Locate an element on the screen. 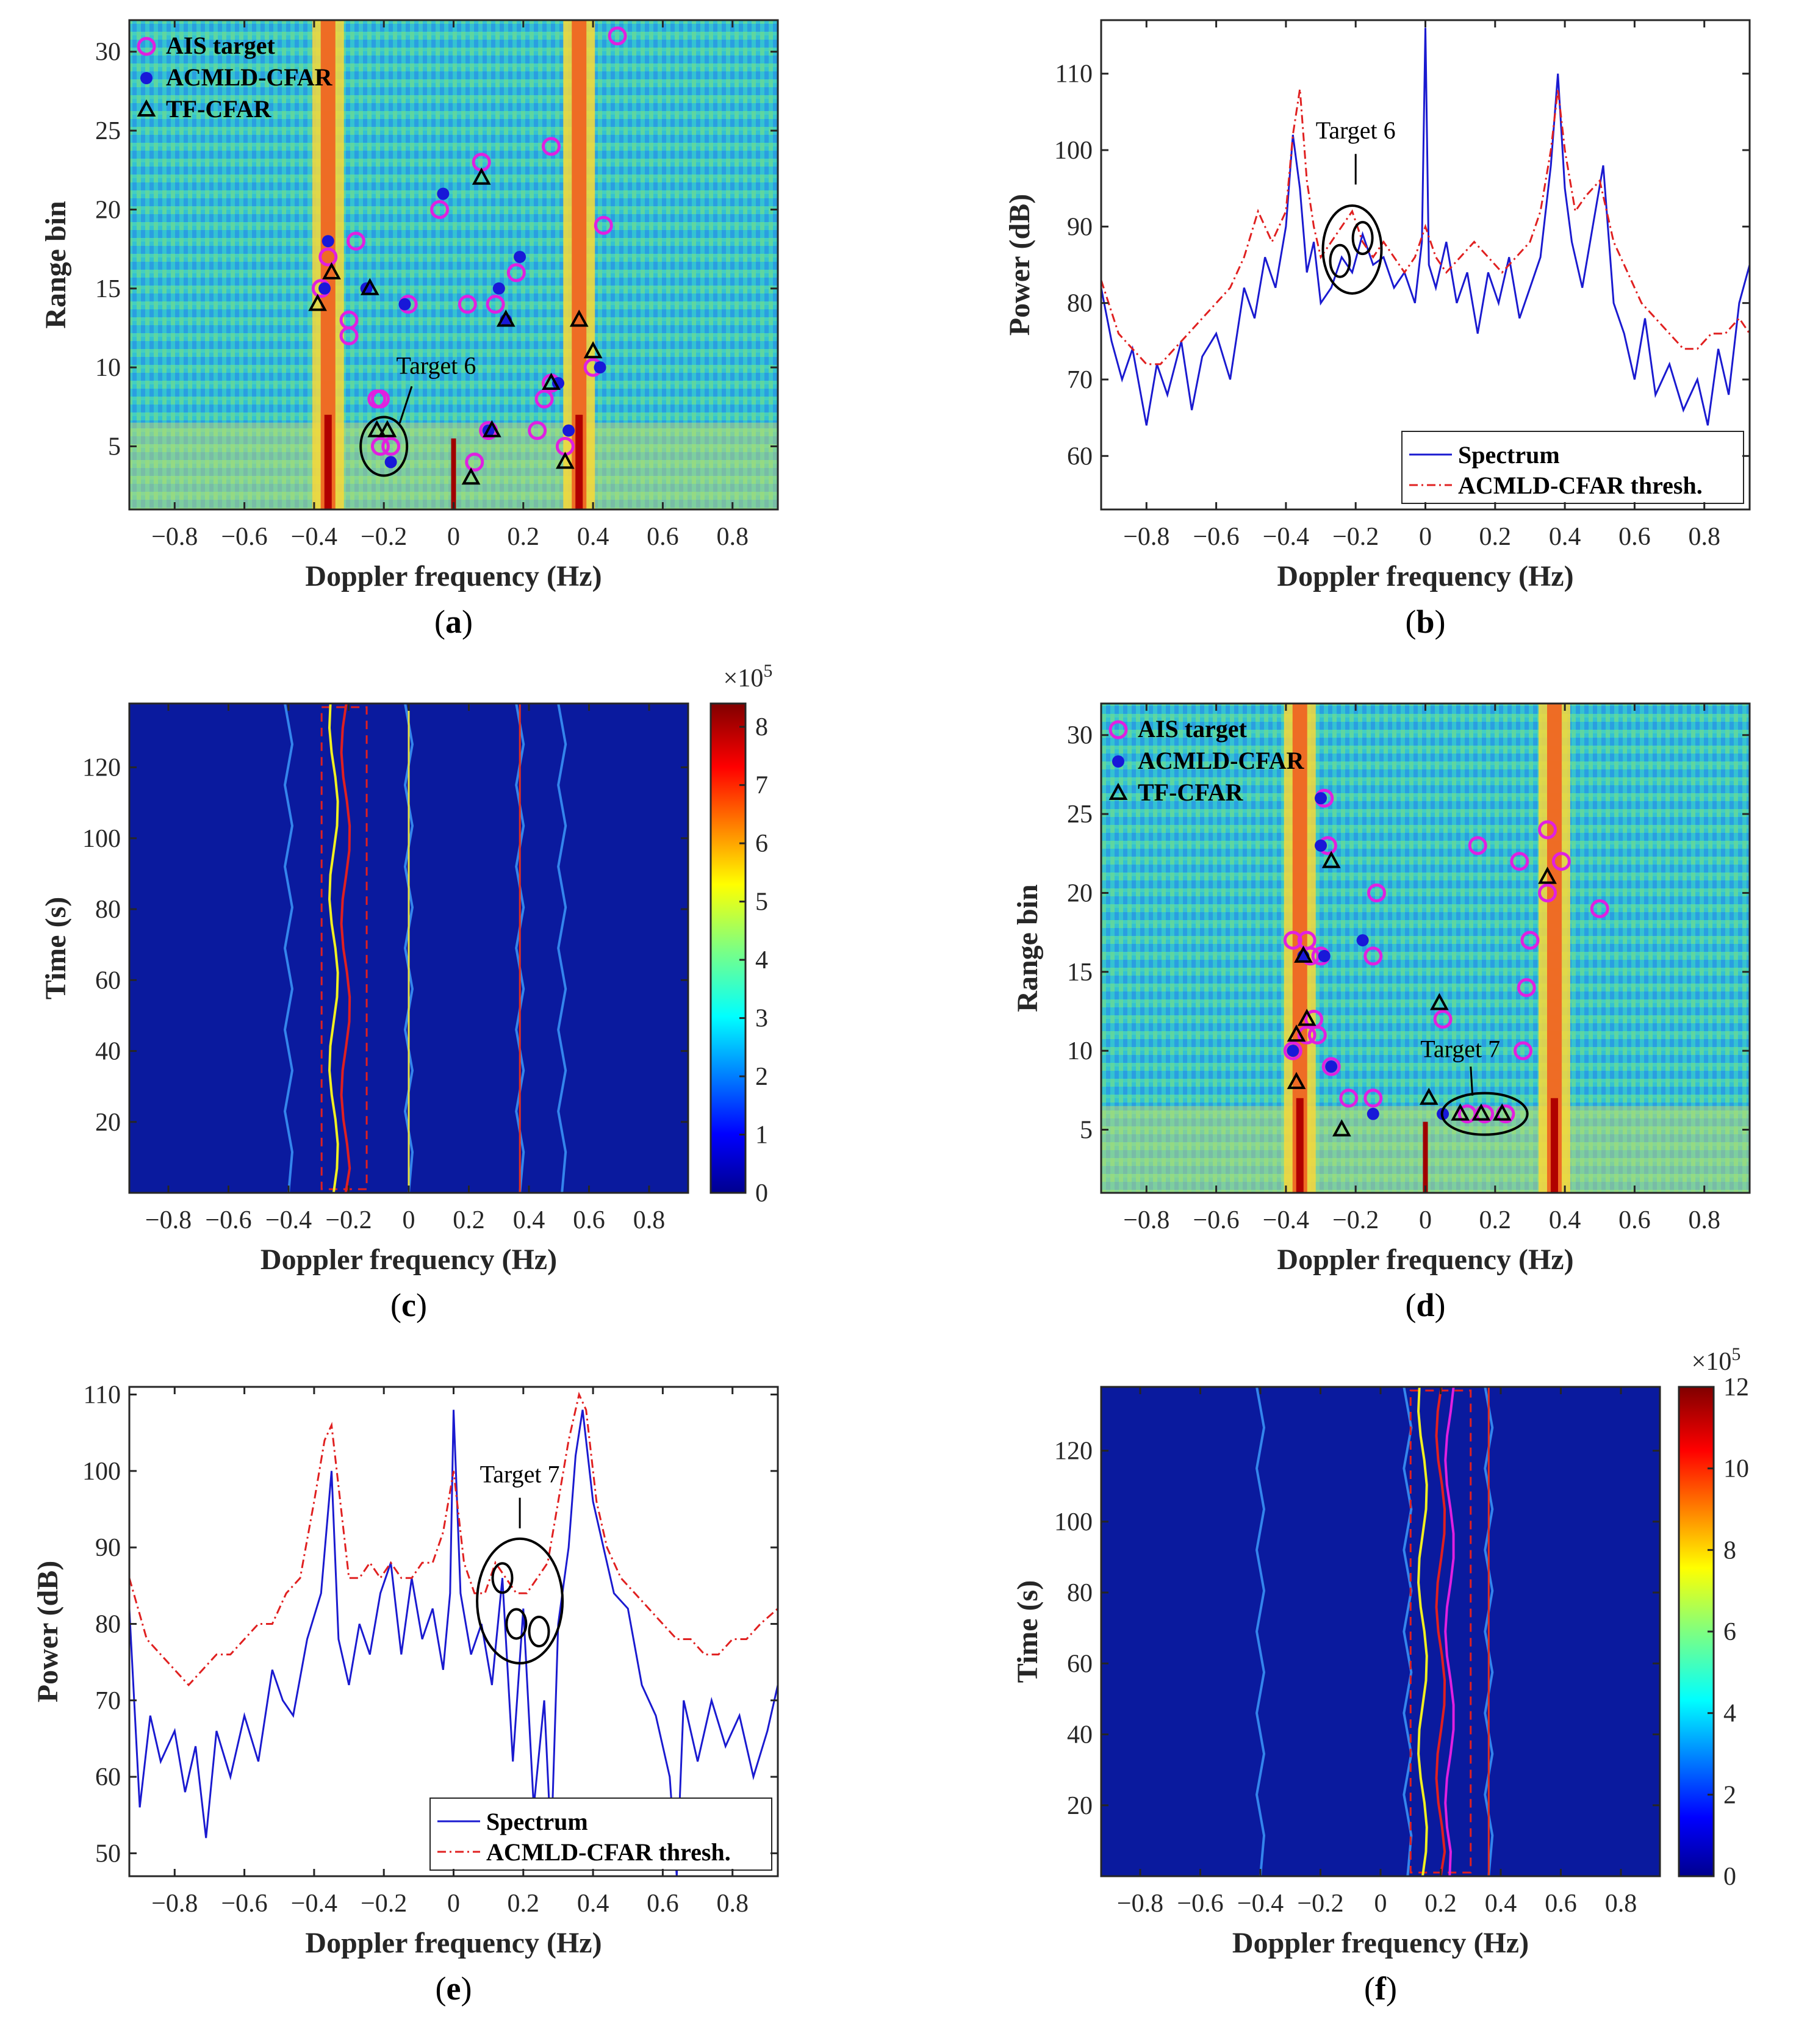  x-tick-label: −0.2 is located at coordinates (384, 537).